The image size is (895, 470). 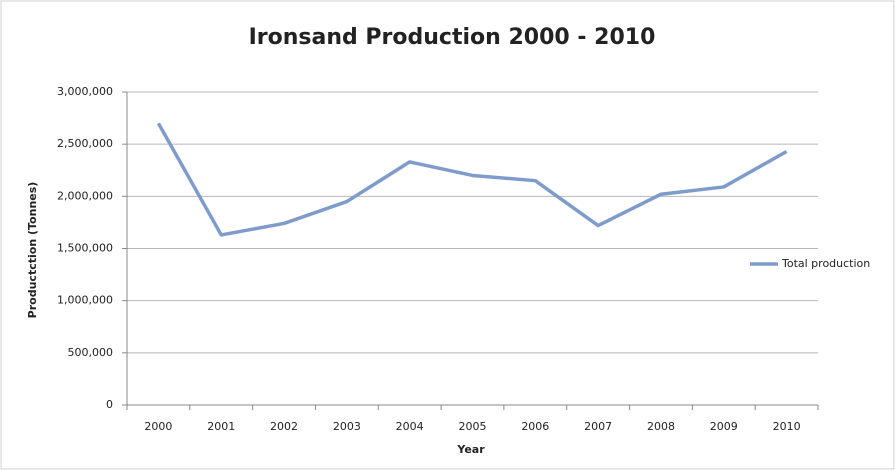 What do you see at coordinates (724, 426) in the screenshot?
I see `x-tick-label: 2009` at bounding box center [724, 426].